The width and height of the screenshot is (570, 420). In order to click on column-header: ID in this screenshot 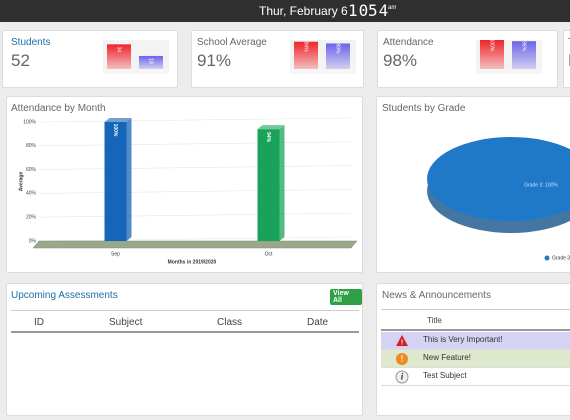, I will do `click(39, 322)`.